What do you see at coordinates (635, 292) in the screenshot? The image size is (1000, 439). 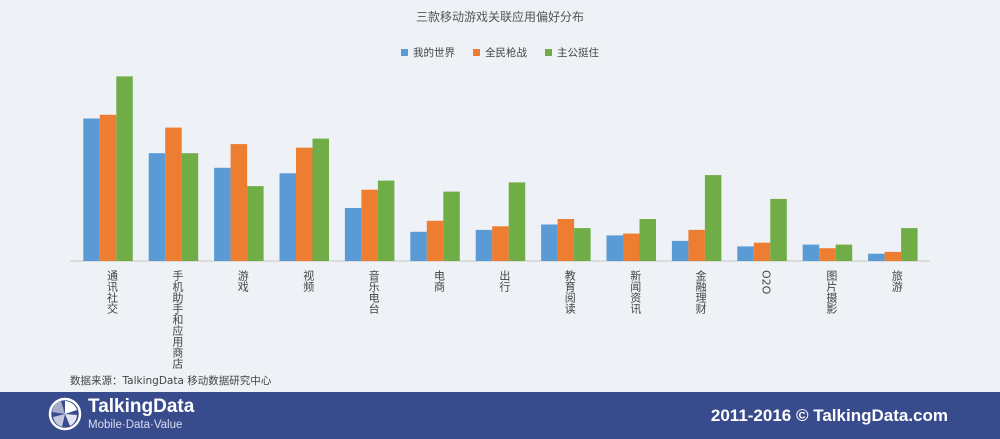 I see `category-label-8: 新闻资讯` at bounding box center [635, 292].